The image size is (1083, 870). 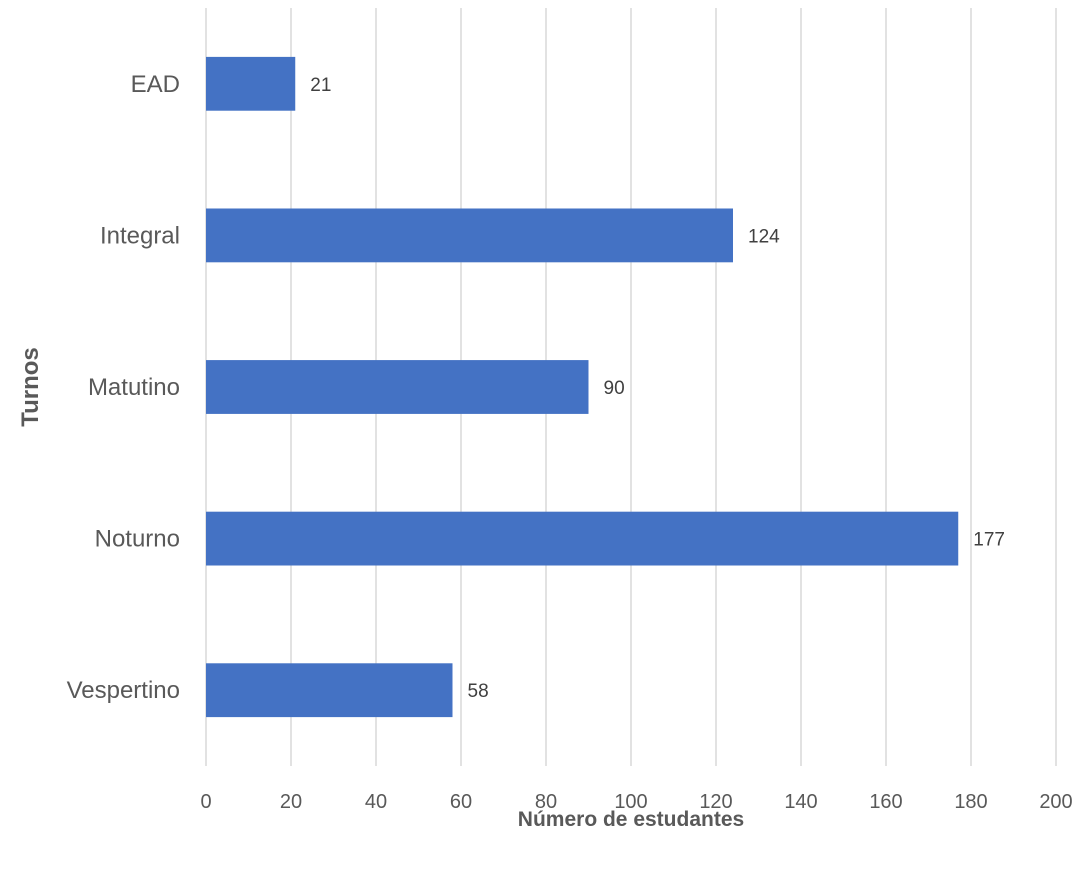 What do you see at coordinates (329, 690) in the screenshot?
I see `bar-vespertino` at bounding box center [329, 690].